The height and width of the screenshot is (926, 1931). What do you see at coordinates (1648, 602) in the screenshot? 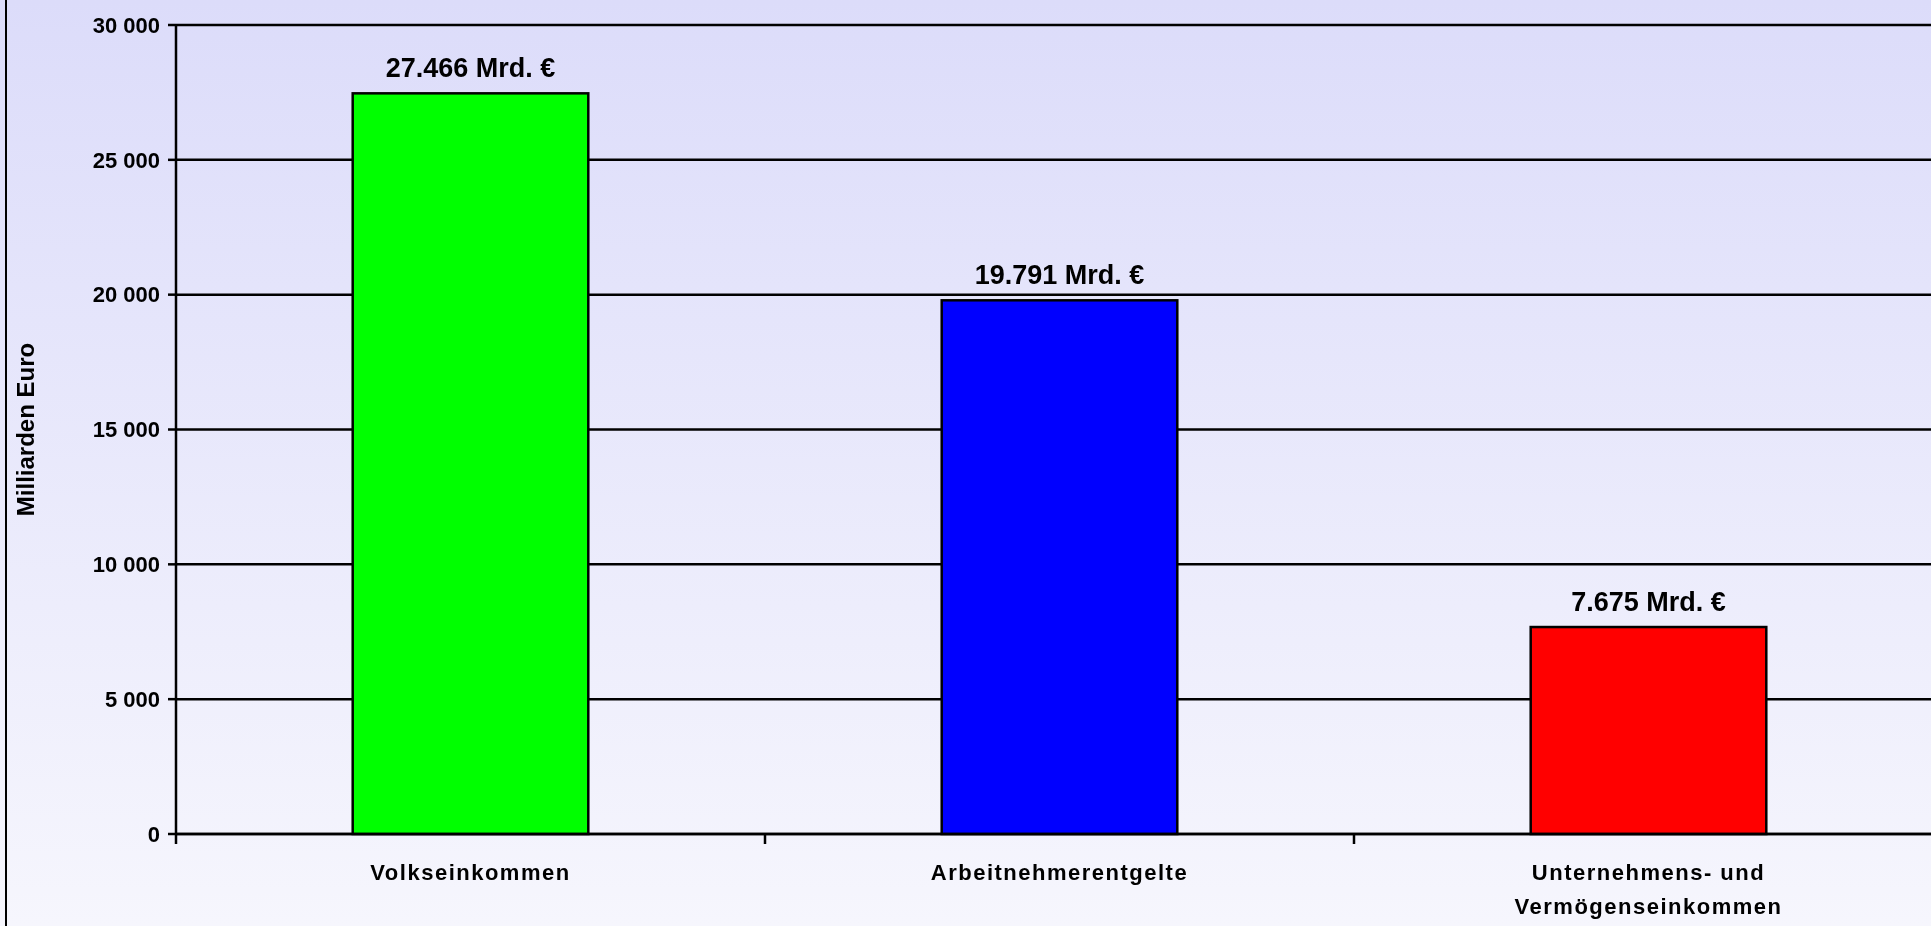
I see `data-label: 7.675 Mrd. €` at bounding box center [1648, 602].